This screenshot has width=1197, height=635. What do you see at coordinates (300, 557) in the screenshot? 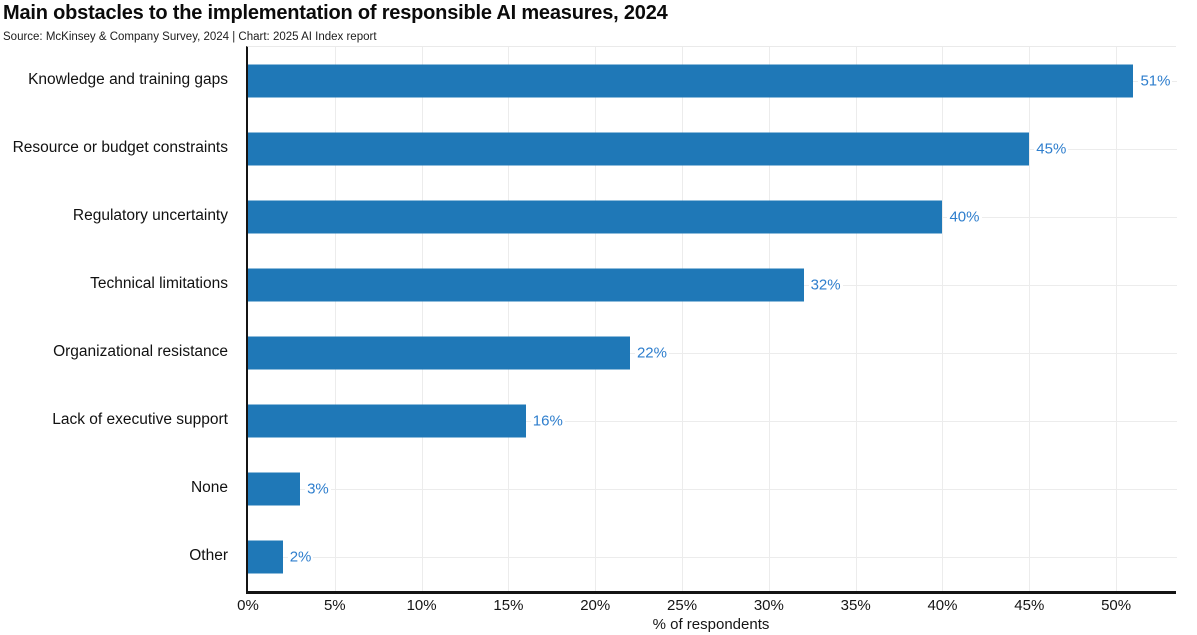
I see `bar-value-label: 2%` at bounding box center [300, 557].